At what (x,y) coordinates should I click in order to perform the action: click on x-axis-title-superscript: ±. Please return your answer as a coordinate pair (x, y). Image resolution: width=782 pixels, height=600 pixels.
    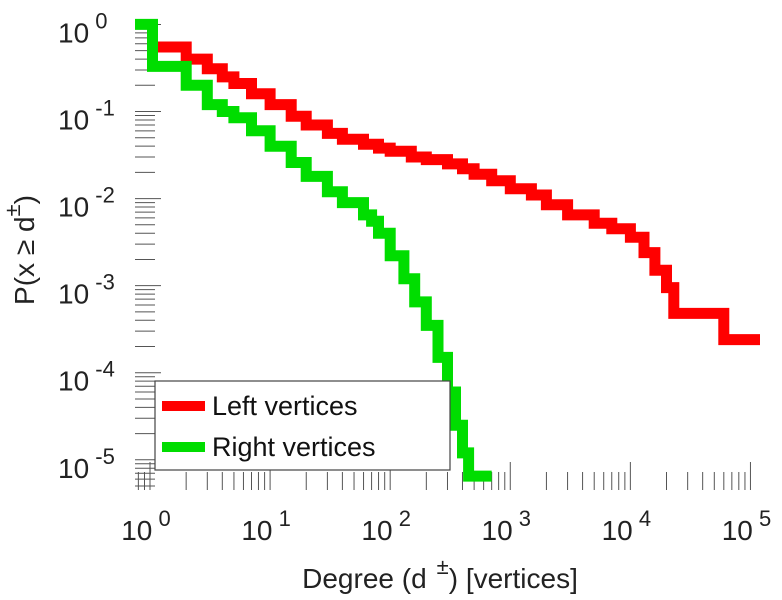
    Looking at the image, I should click on (443, 566).